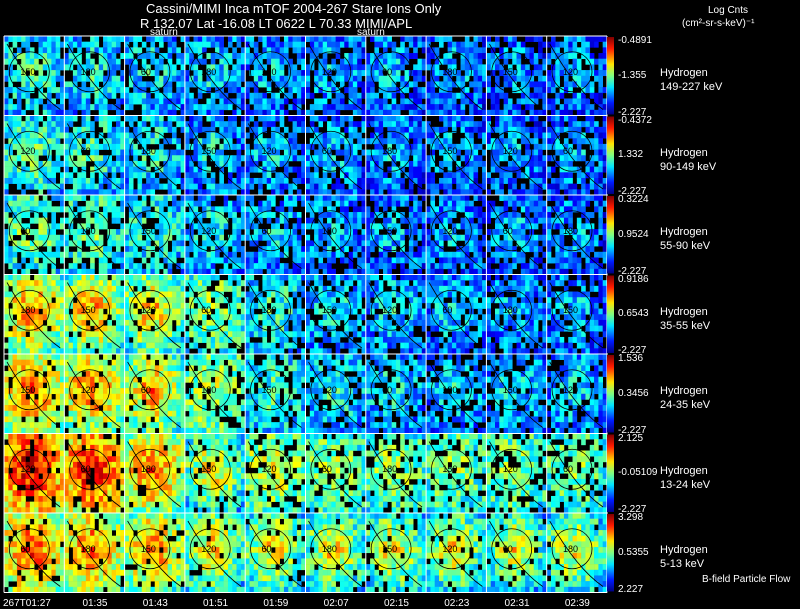  What do you see at coordinates (93, 76) in the screenshot?
I see `field-line` at bounding box center [93, 76].